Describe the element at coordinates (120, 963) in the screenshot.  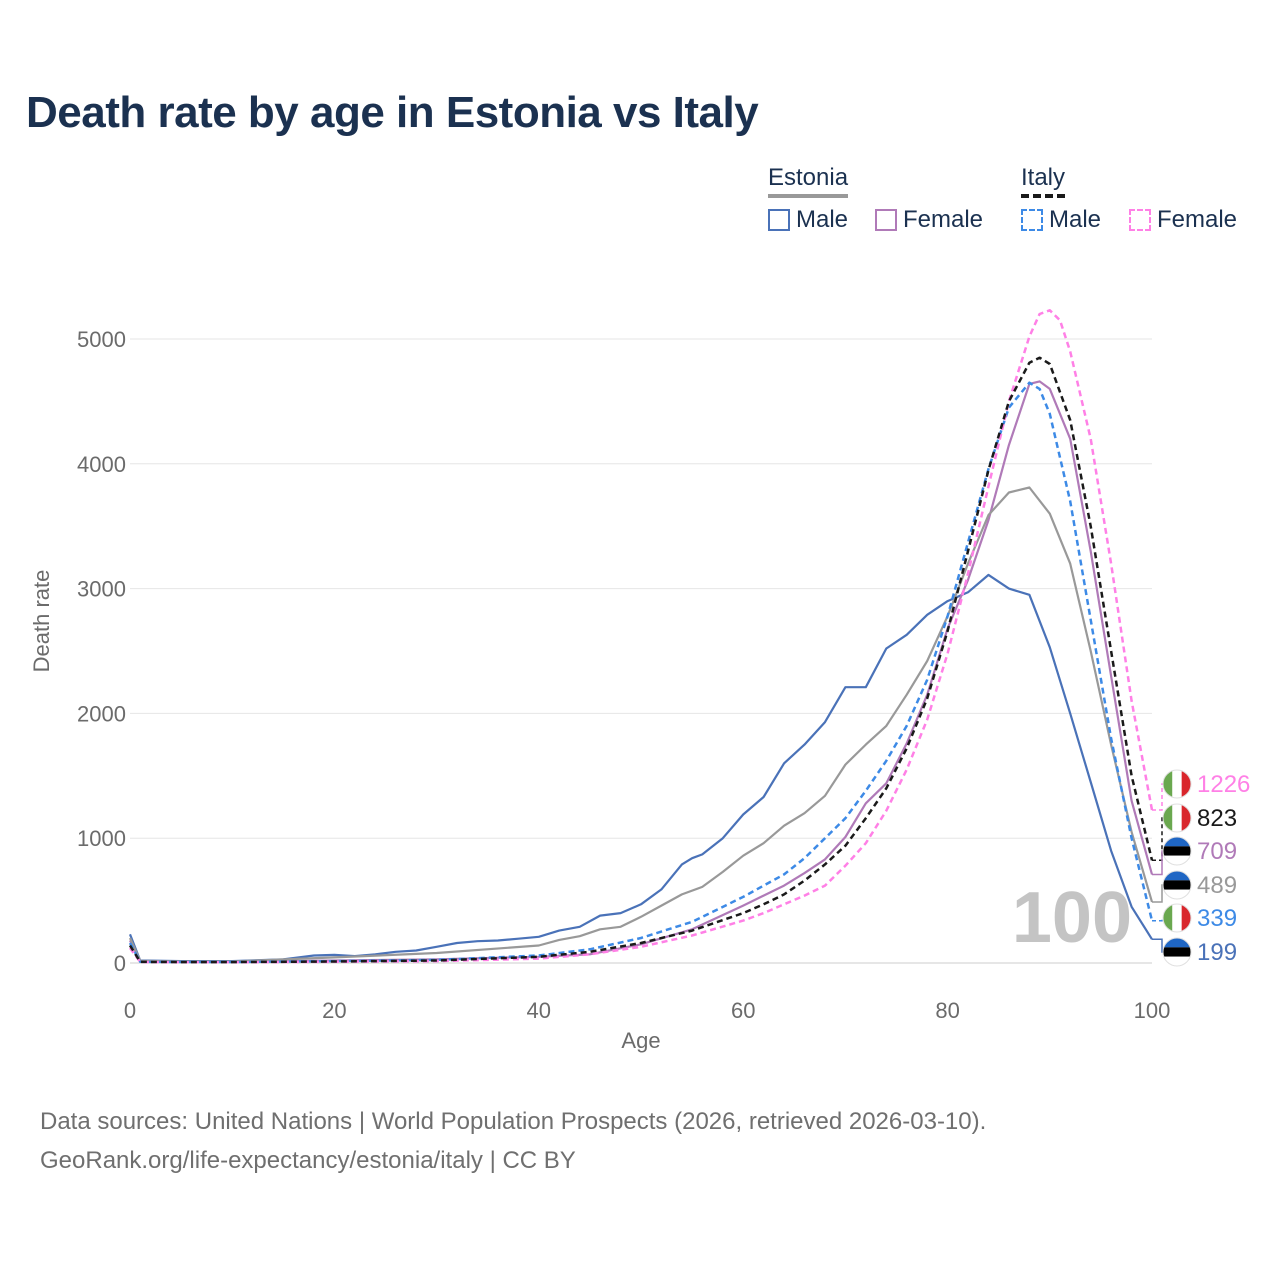
I see `y-tick-label-0: 0` at that location.